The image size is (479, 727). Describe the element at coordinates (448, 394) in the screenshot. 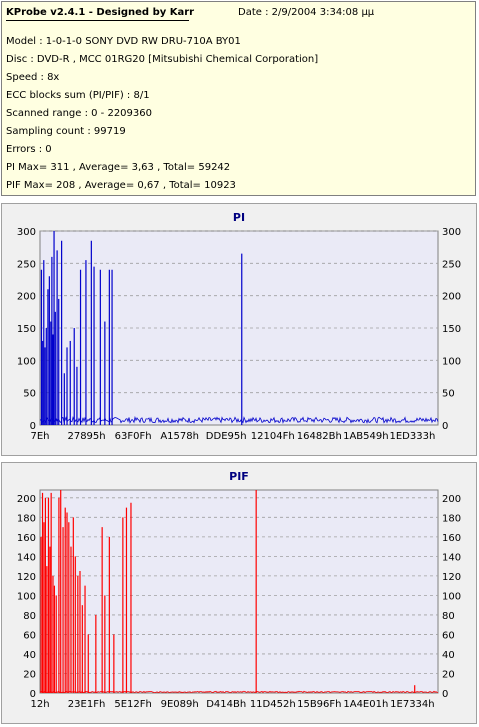

I see `pi-y-tick-label-right: 50` at that location.